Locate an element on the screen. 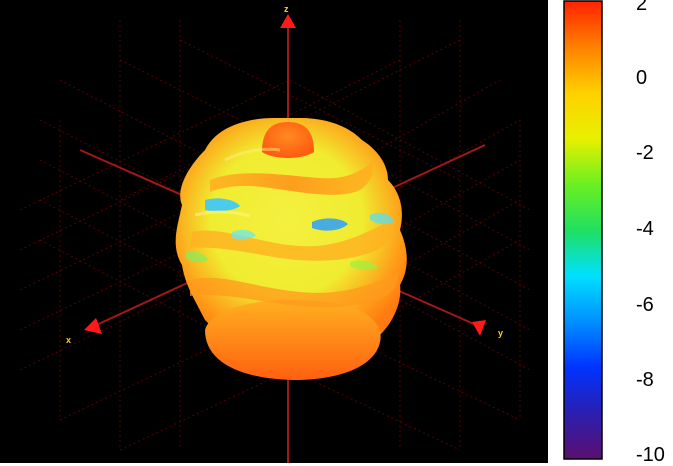  z-axis-label: z is located at coordinates (286, 9).